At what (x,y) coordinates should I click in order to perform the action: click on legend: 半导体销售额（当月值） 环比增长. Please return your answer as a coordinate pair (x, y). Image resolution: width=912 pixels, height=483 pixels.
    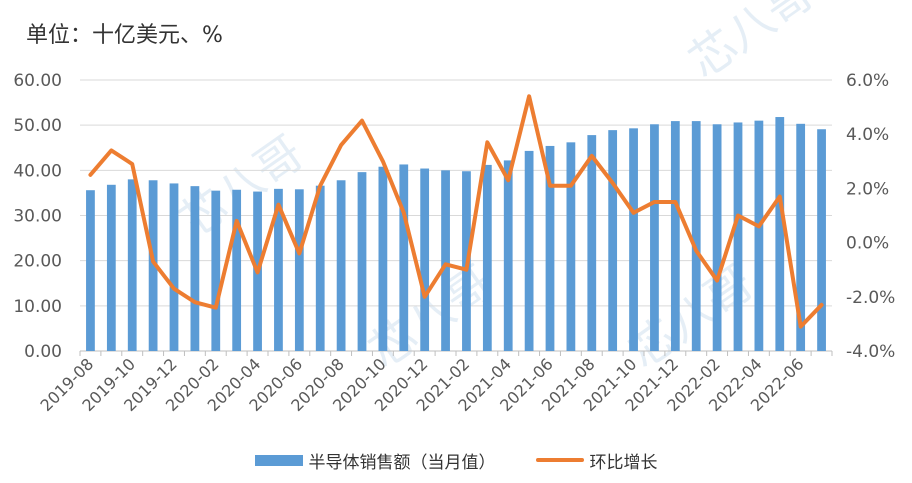
    Looking at the image, I should click on (456, 460).